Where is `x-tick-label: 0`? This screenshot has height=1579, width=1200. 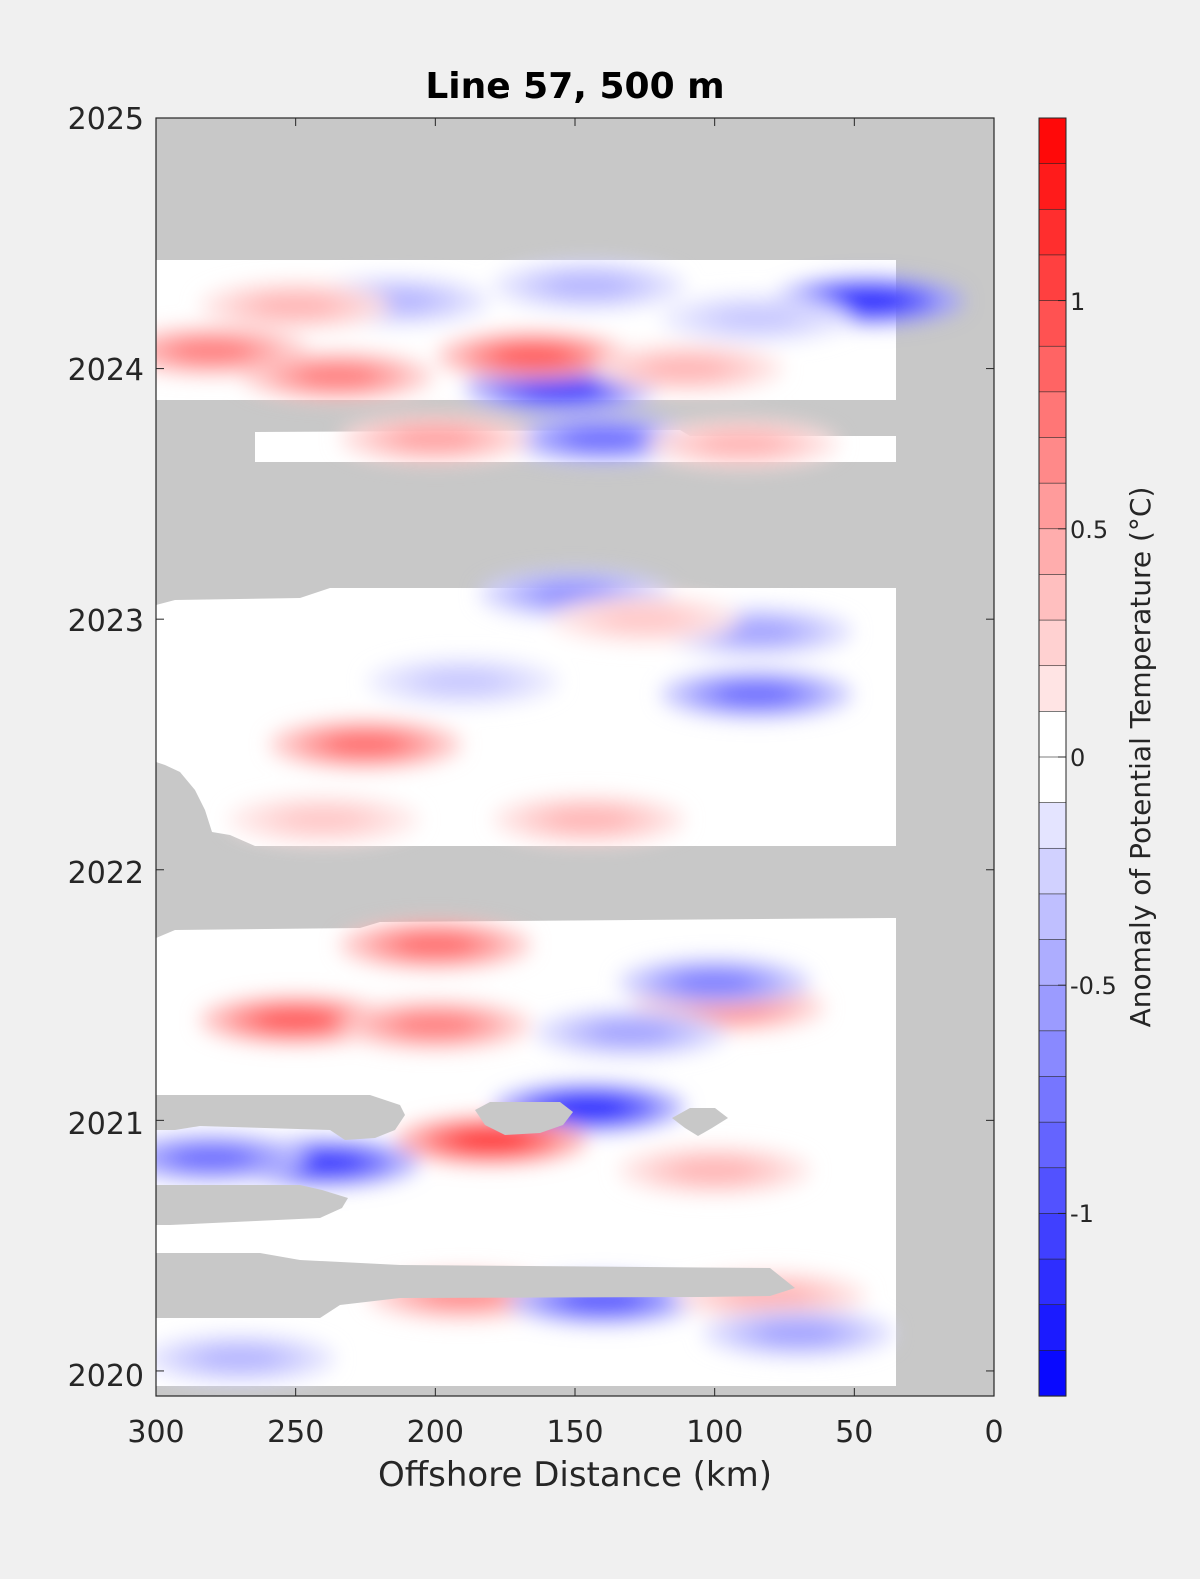 x-tick-label: 0 is located at coordinates (993, 1432).